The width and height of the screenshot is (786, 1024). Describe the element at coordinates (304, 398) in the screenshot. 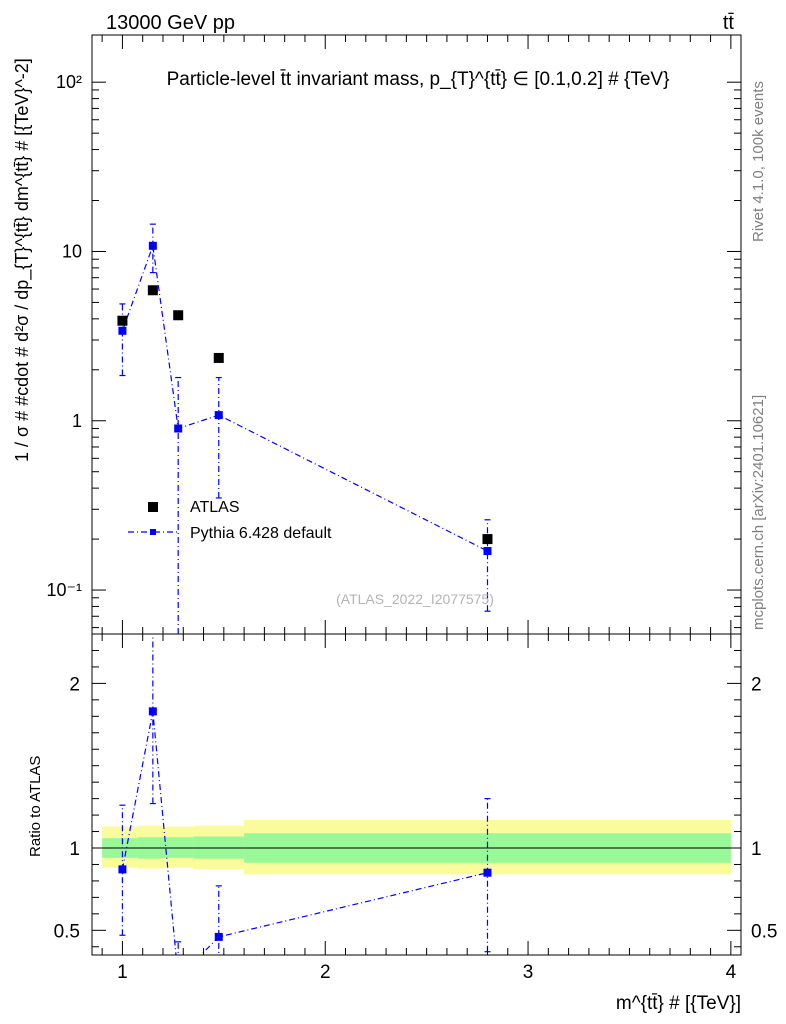

I see `pythia-line` at that location.